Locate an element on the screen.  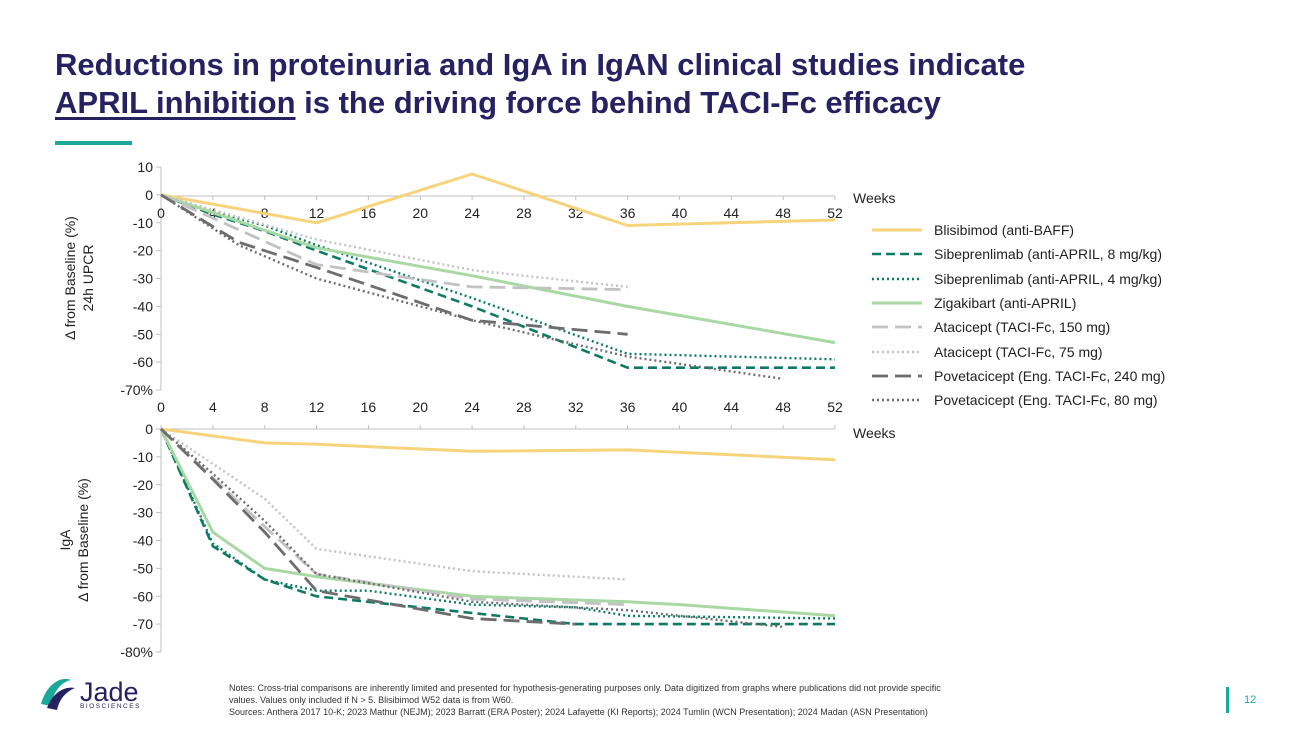
legend-item-zigakibart-anti-april: Zigakibart (anti-APRIL) is located at coordinates (1018, 303).